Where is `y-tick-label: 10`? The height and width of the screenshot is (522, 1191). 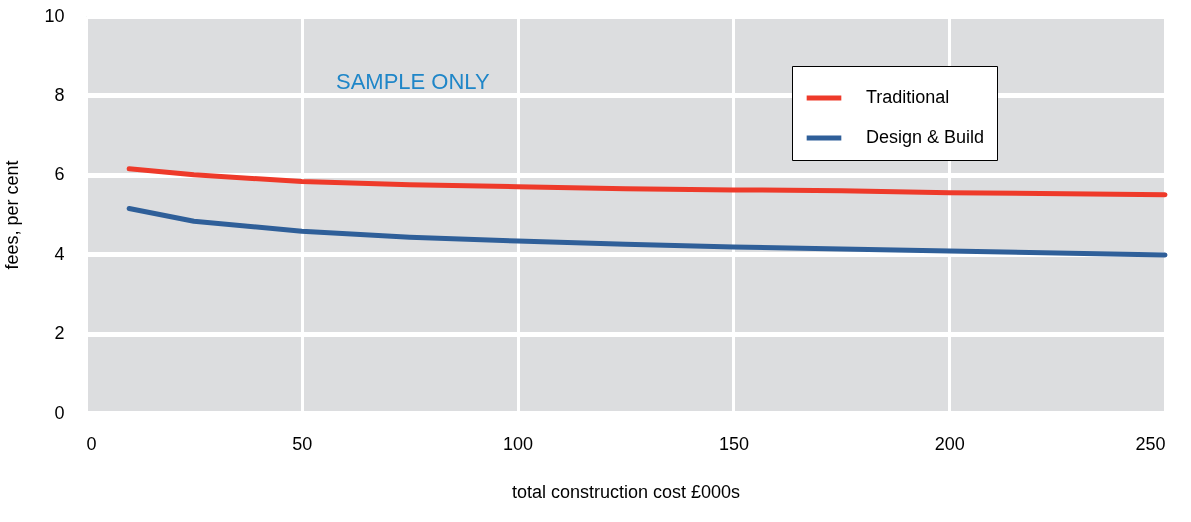
y-tick-label: 10 is located at coordinates (54, 15).